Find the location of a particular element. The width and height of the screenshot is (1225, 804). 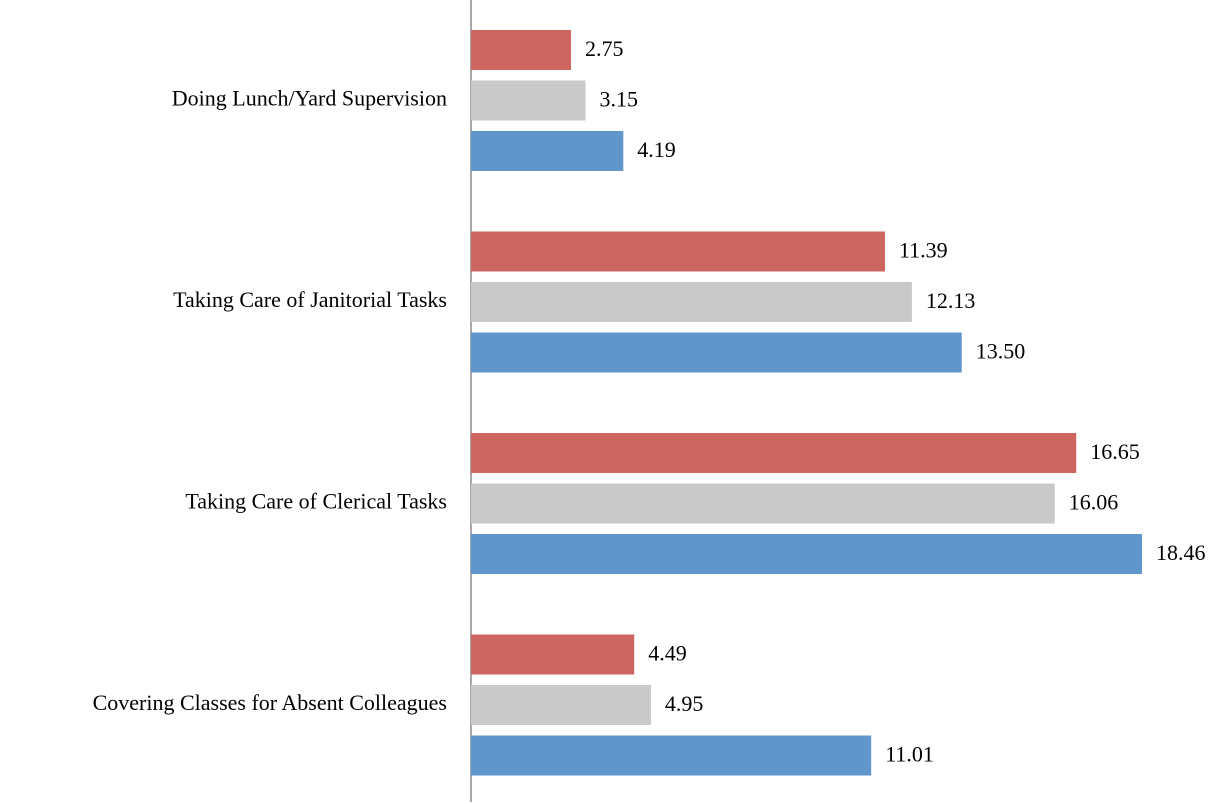

category-label: Taking Care of Clerical Tasks is located at coordinates (316, 501).